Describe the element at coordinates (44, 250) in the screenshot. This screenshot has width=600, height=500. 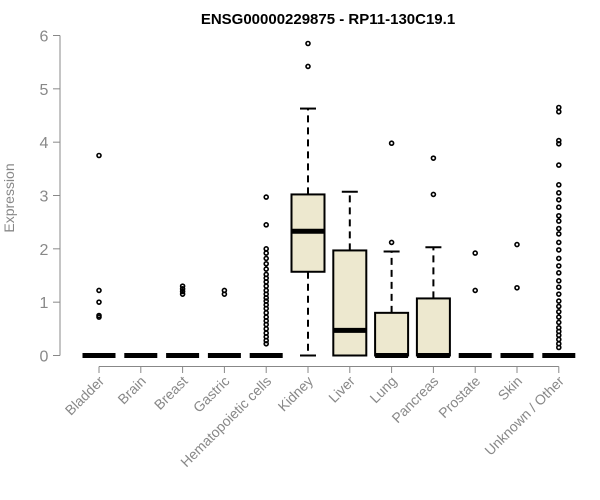
I see `y-tick-label: 2` at that location.